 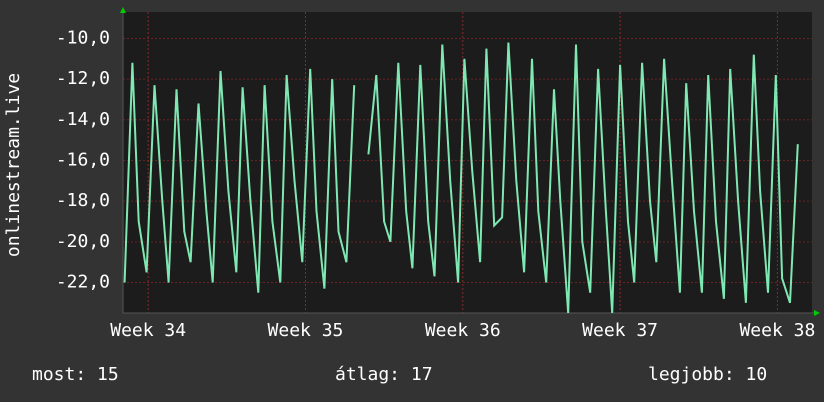 What do you see at coordinates (83, 159) in the screenshot?
I see `y-tick-label: -16,0` at bounding box center [83, 159].